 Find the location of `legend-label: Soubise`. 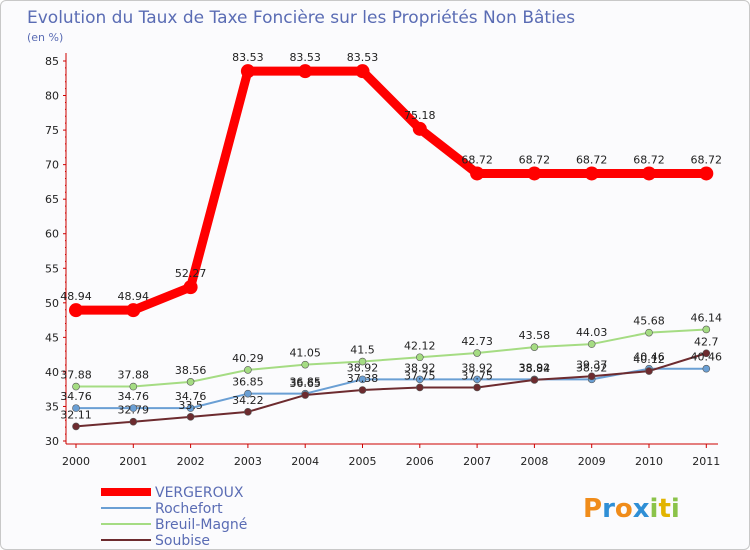

legend-label: Soubise is located at coordinates (182, 541).